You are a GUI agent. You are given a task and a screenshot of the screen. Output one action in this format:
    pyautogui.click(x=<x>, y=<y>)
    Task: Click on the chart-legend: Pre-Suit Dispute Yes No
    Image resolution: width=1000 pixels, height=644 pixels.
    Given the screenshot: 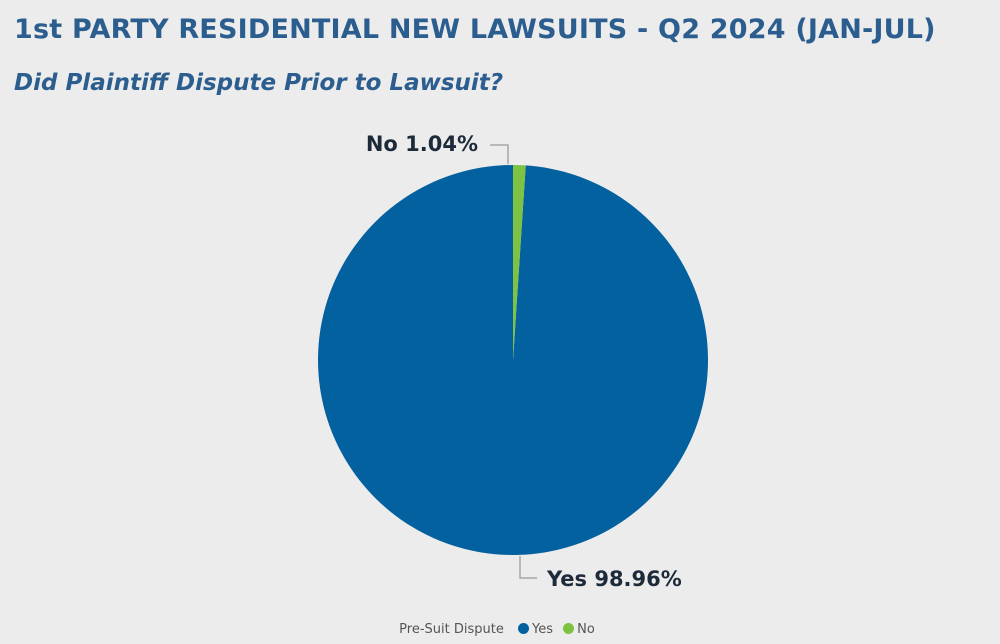 What is the action you would take?
    pyautogui.click(x=500, y=629)
    